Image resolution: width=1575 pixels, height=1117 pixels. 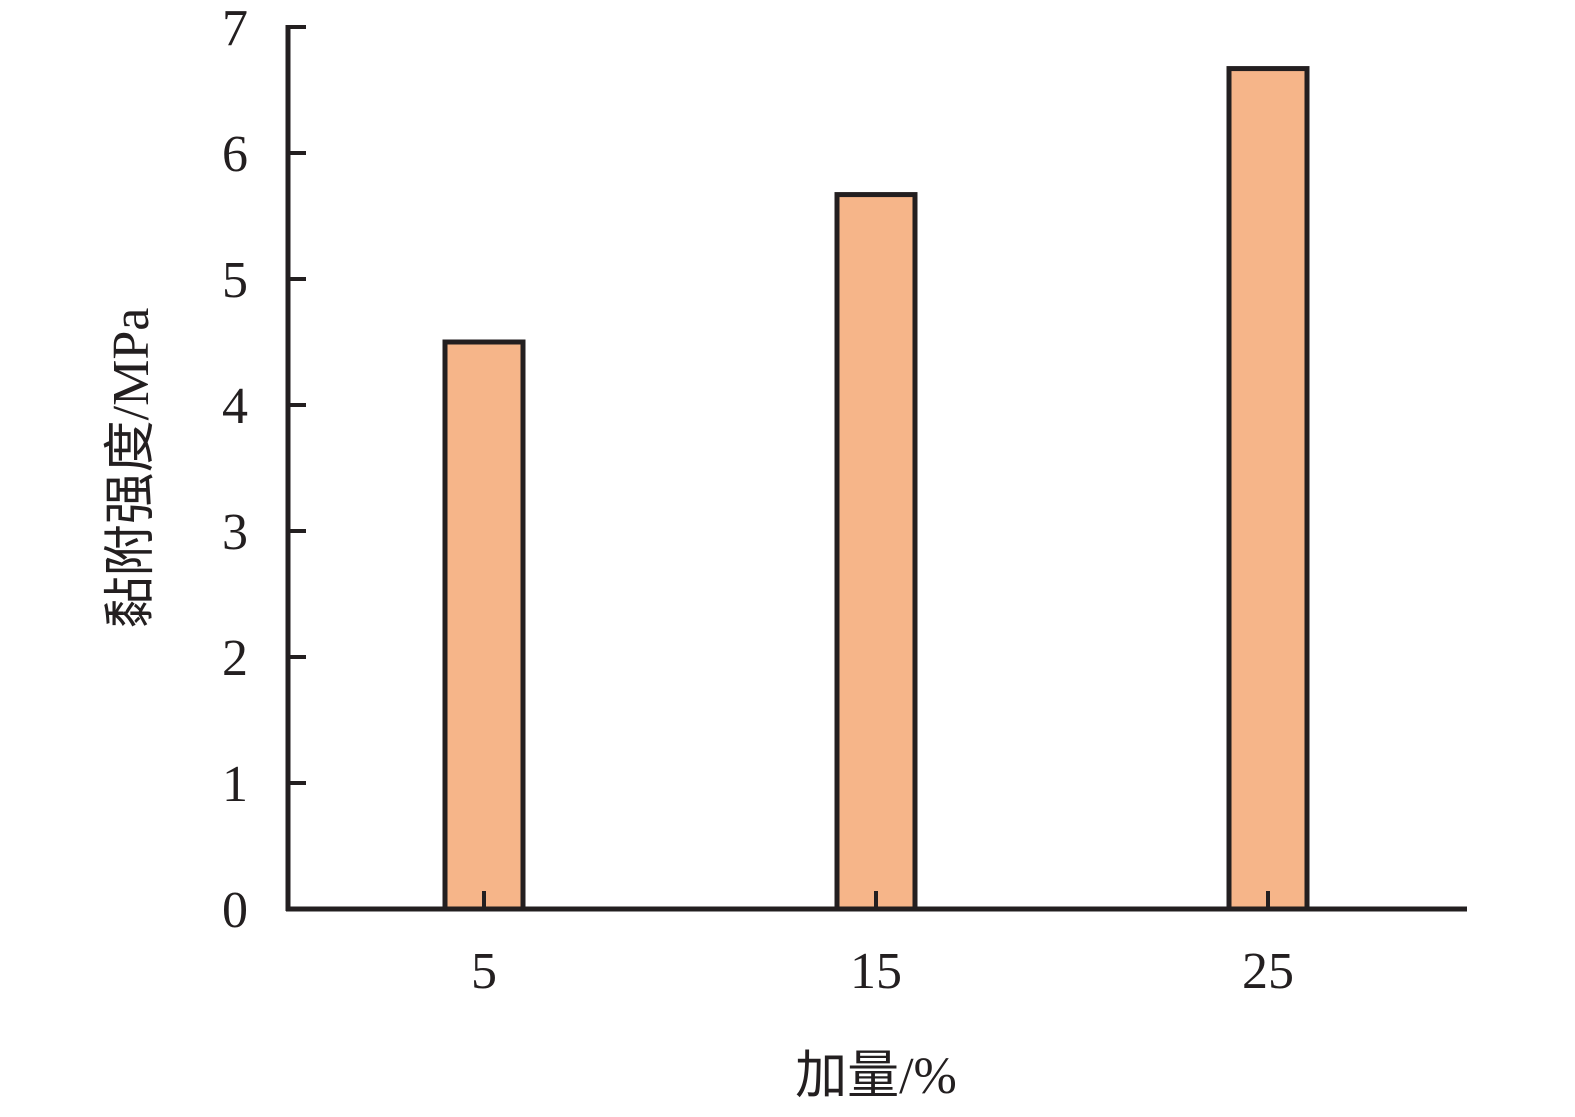 What do you see at coordinates (235, 910) in the screenshot?
I see `y-tick-label-0: 0` at bounding box center [235, 910].